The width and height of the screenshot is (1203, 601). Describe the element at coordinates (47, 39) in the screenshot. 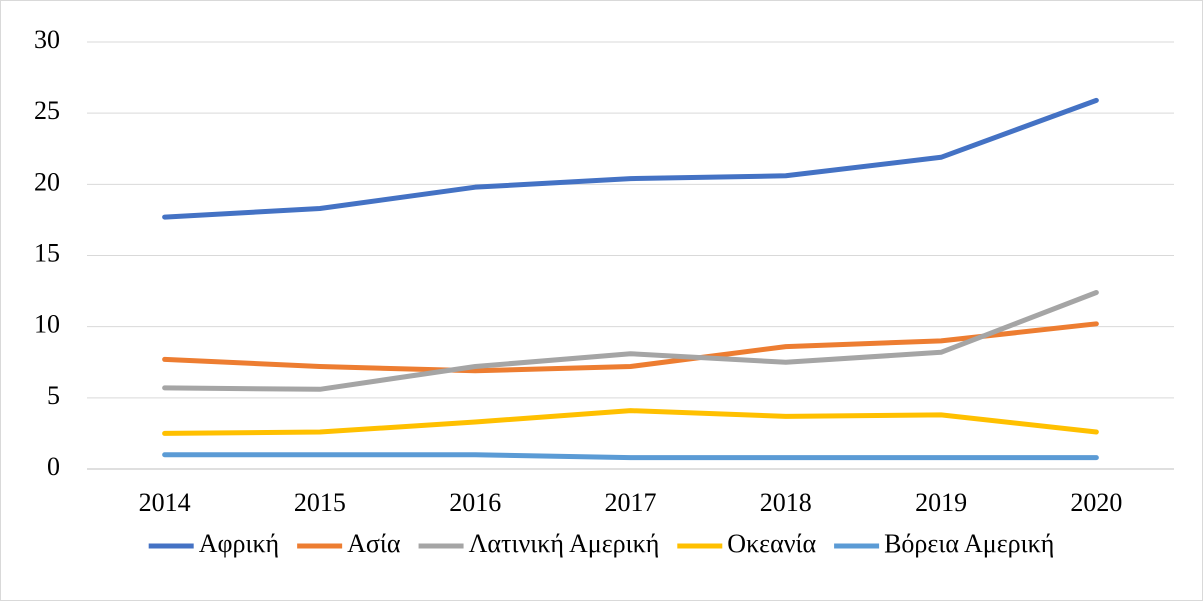

I see `y-tick-label: 30` at that location.